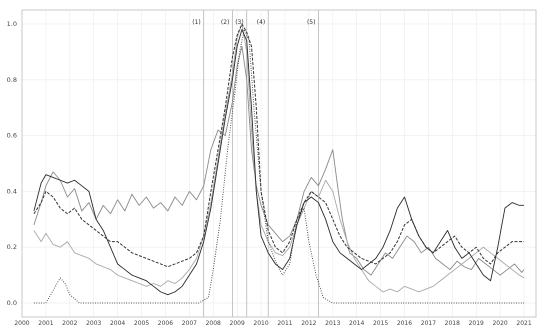 This screenshot has height=327, width=542. What do you see at coordinates (308, 323) in the screenshot?
I see `x-tick-label: 2012` at bounding box center [308, 323].